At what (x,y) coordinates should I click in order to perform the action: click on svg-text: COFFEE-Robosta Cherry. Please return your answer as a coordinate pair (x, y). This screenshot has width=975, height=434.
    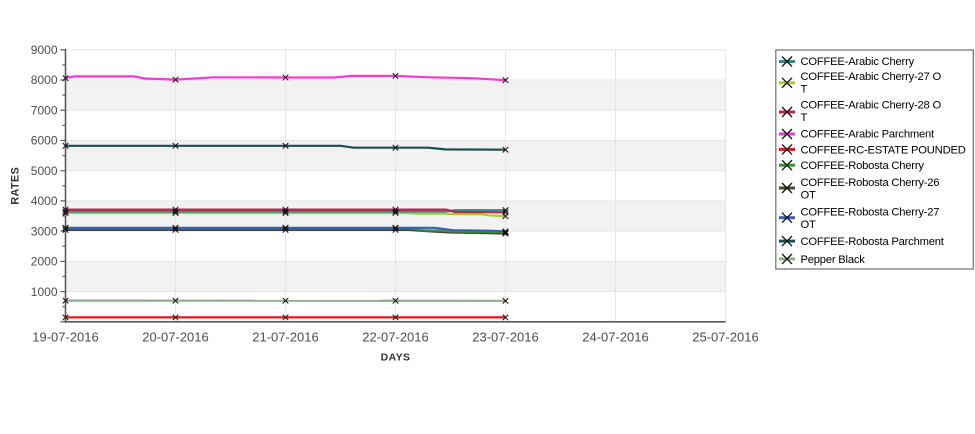
    Looking at the image, I should click on (863, 166).